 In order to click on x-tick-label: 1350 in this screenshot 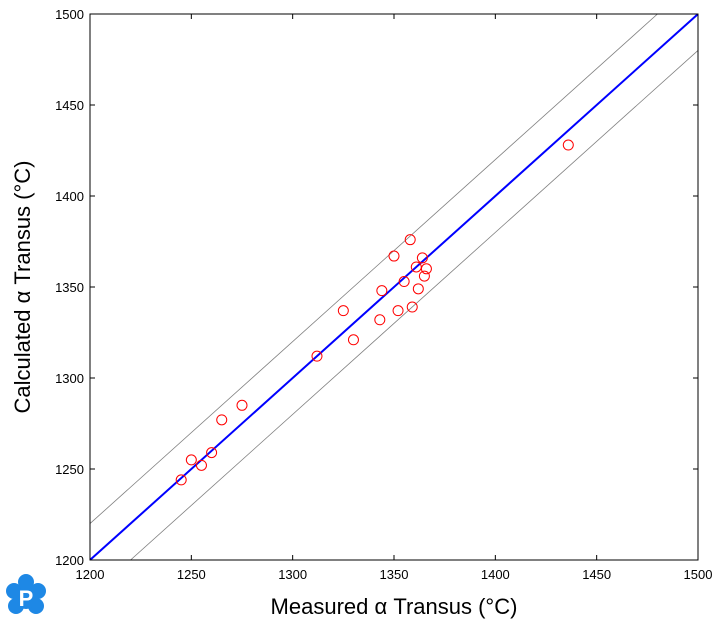, I will do `click(394, 574)`.